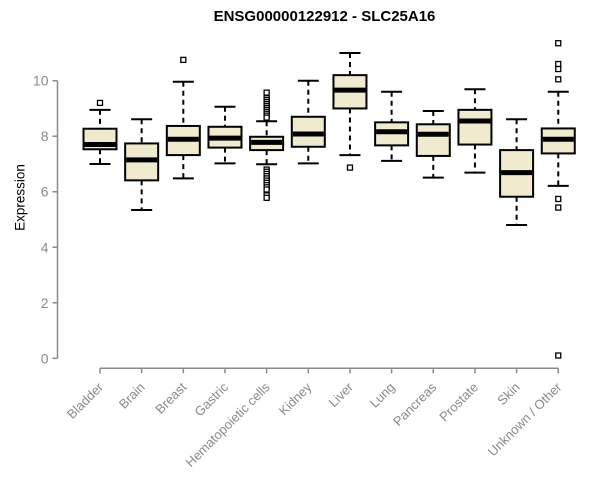  What do you see at coordinates (295, 398) in the screenshot?
I see `x-axis-label: Kidney` at bounding box center [295, 398].